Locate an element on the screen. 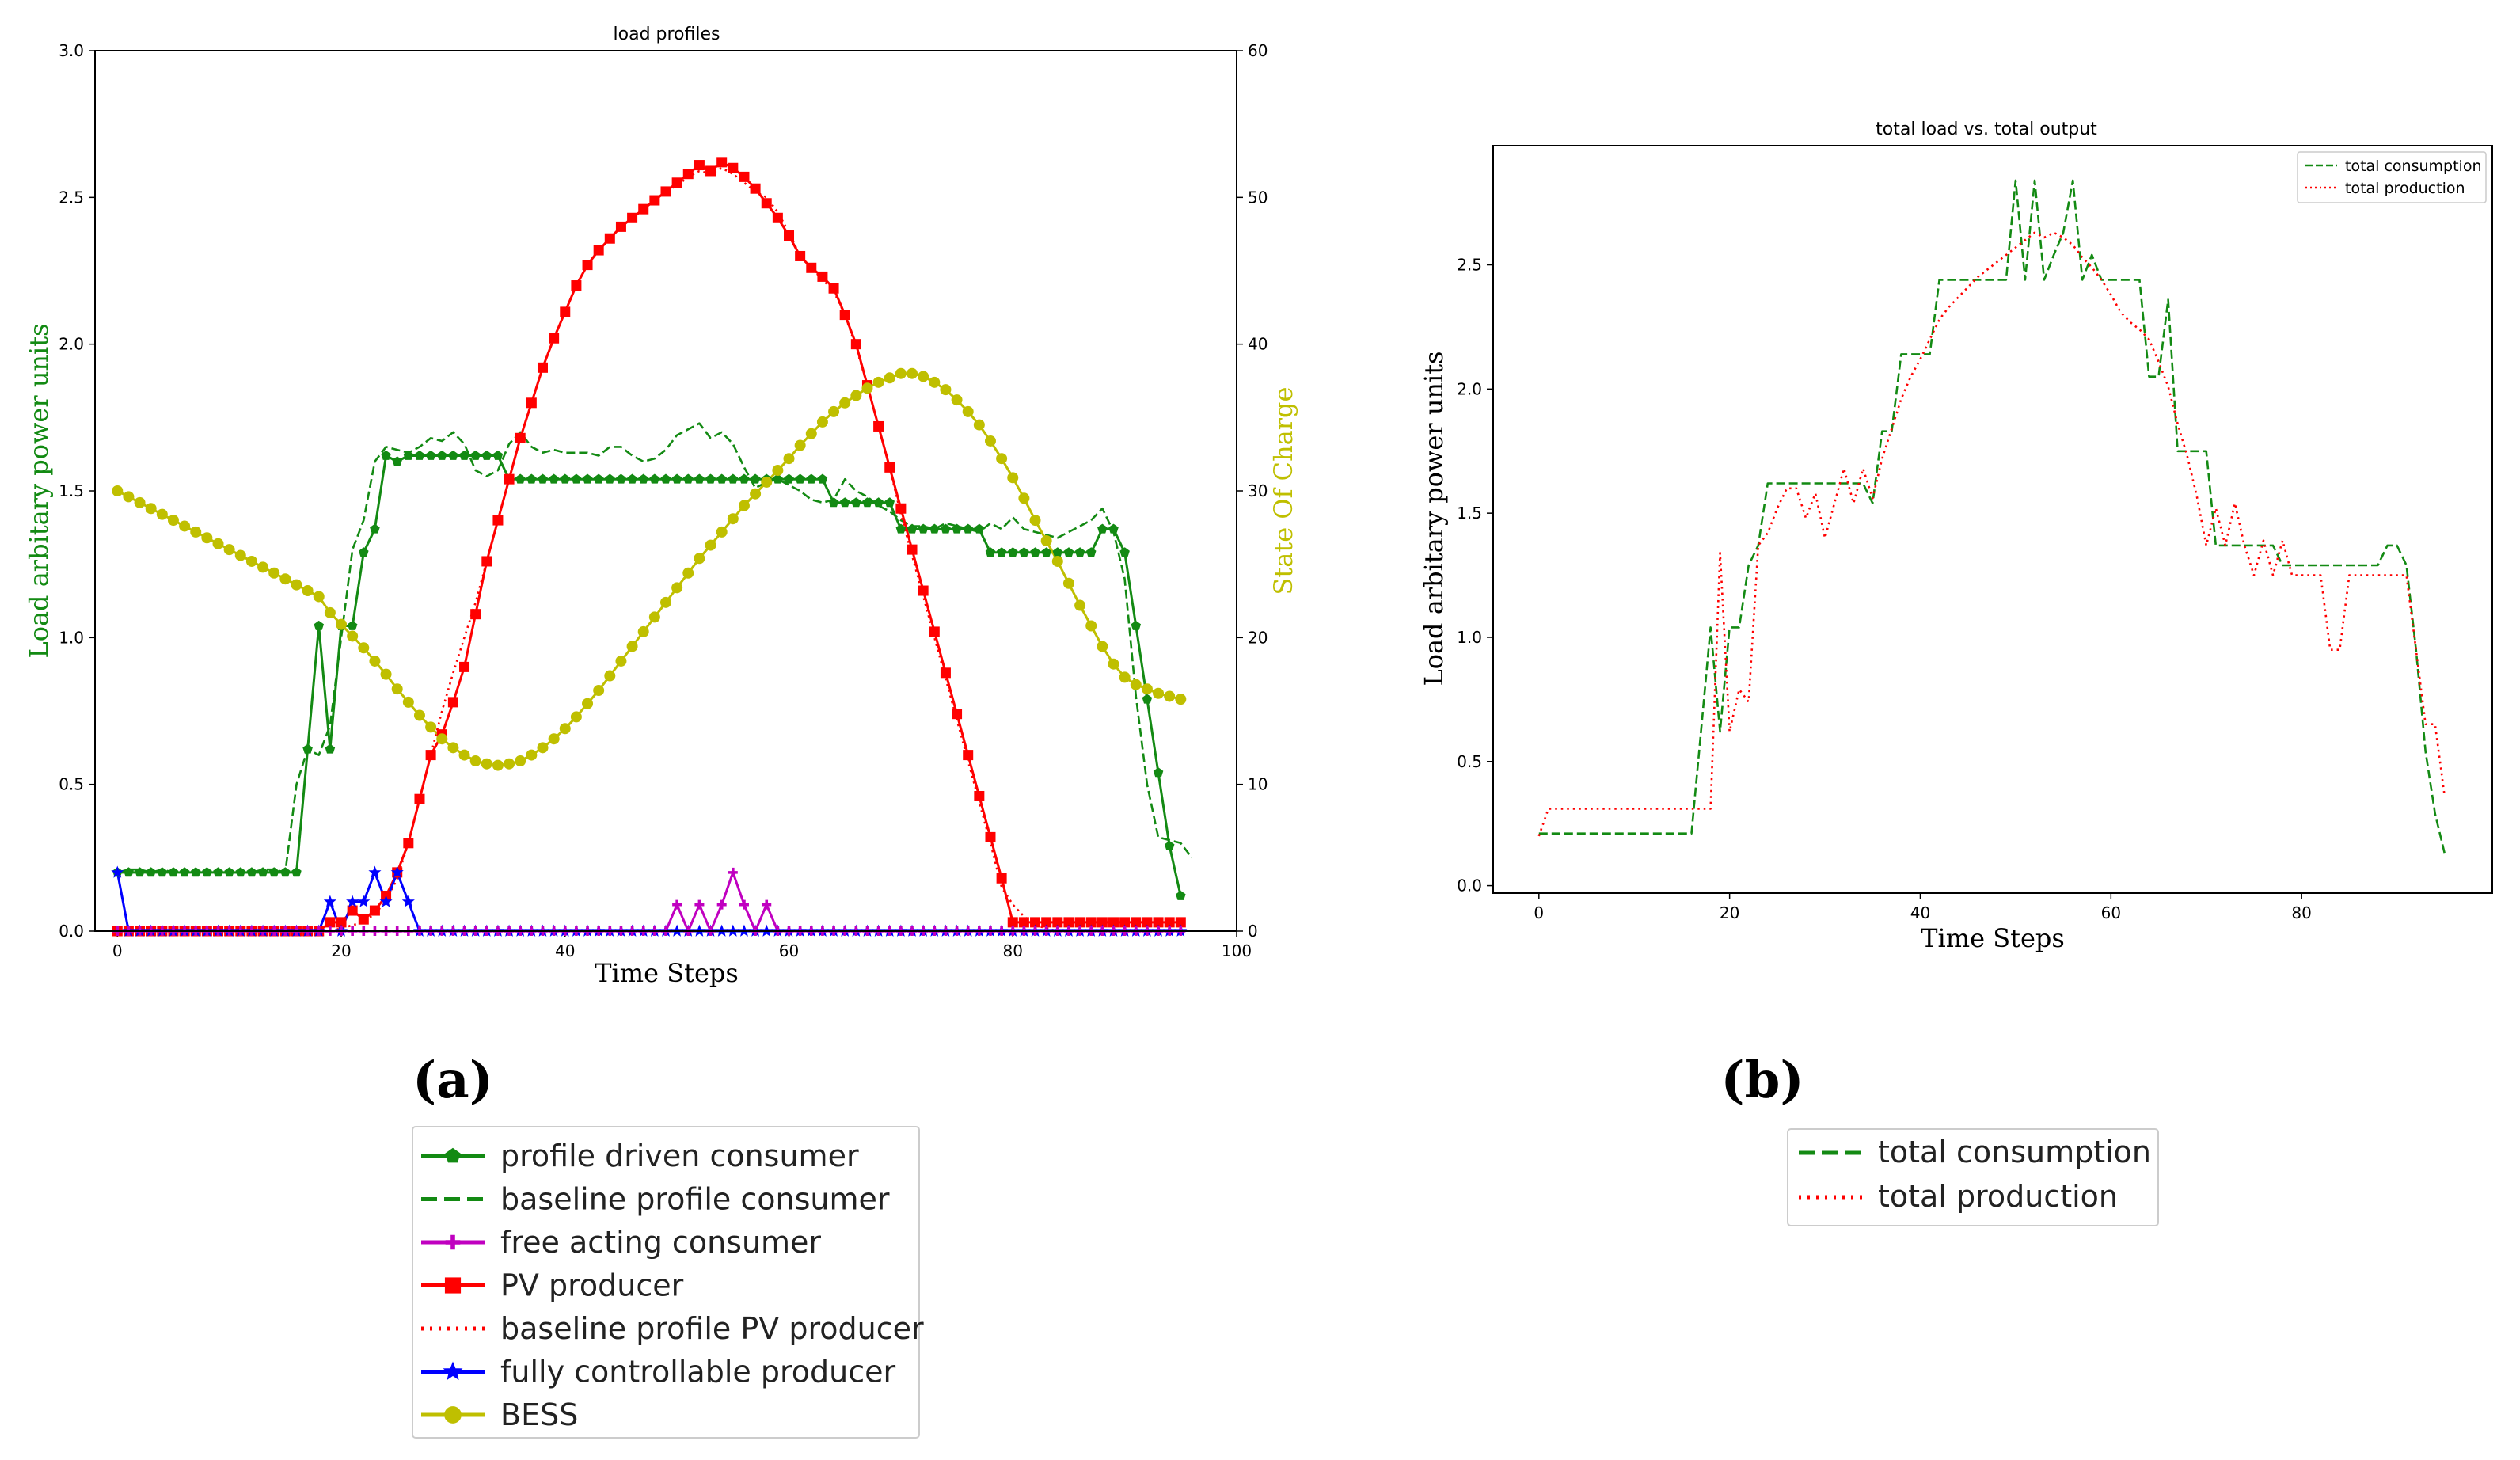 The height and width of the screenshot is (1460, 2520). chart-b-inner-legend: total consumption total production is located at coordinates (2392, 177).